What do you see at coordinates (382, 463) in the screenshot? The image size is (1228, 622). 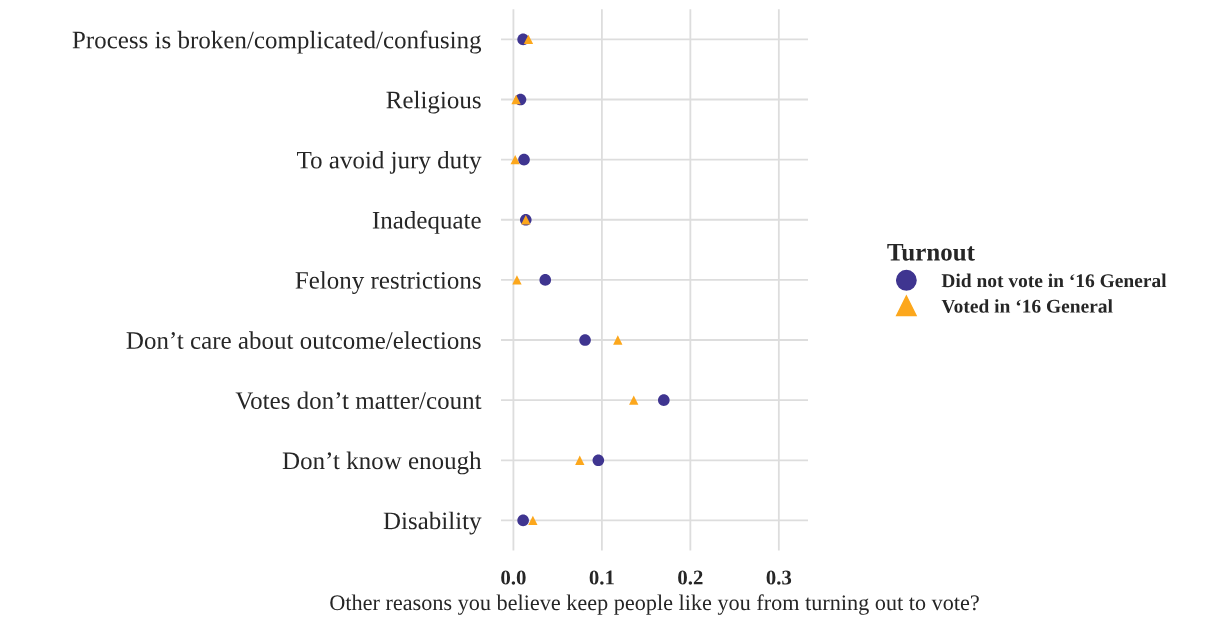 I see `y-tick-label: Don’t know enough` at bounding box center [382, 463].